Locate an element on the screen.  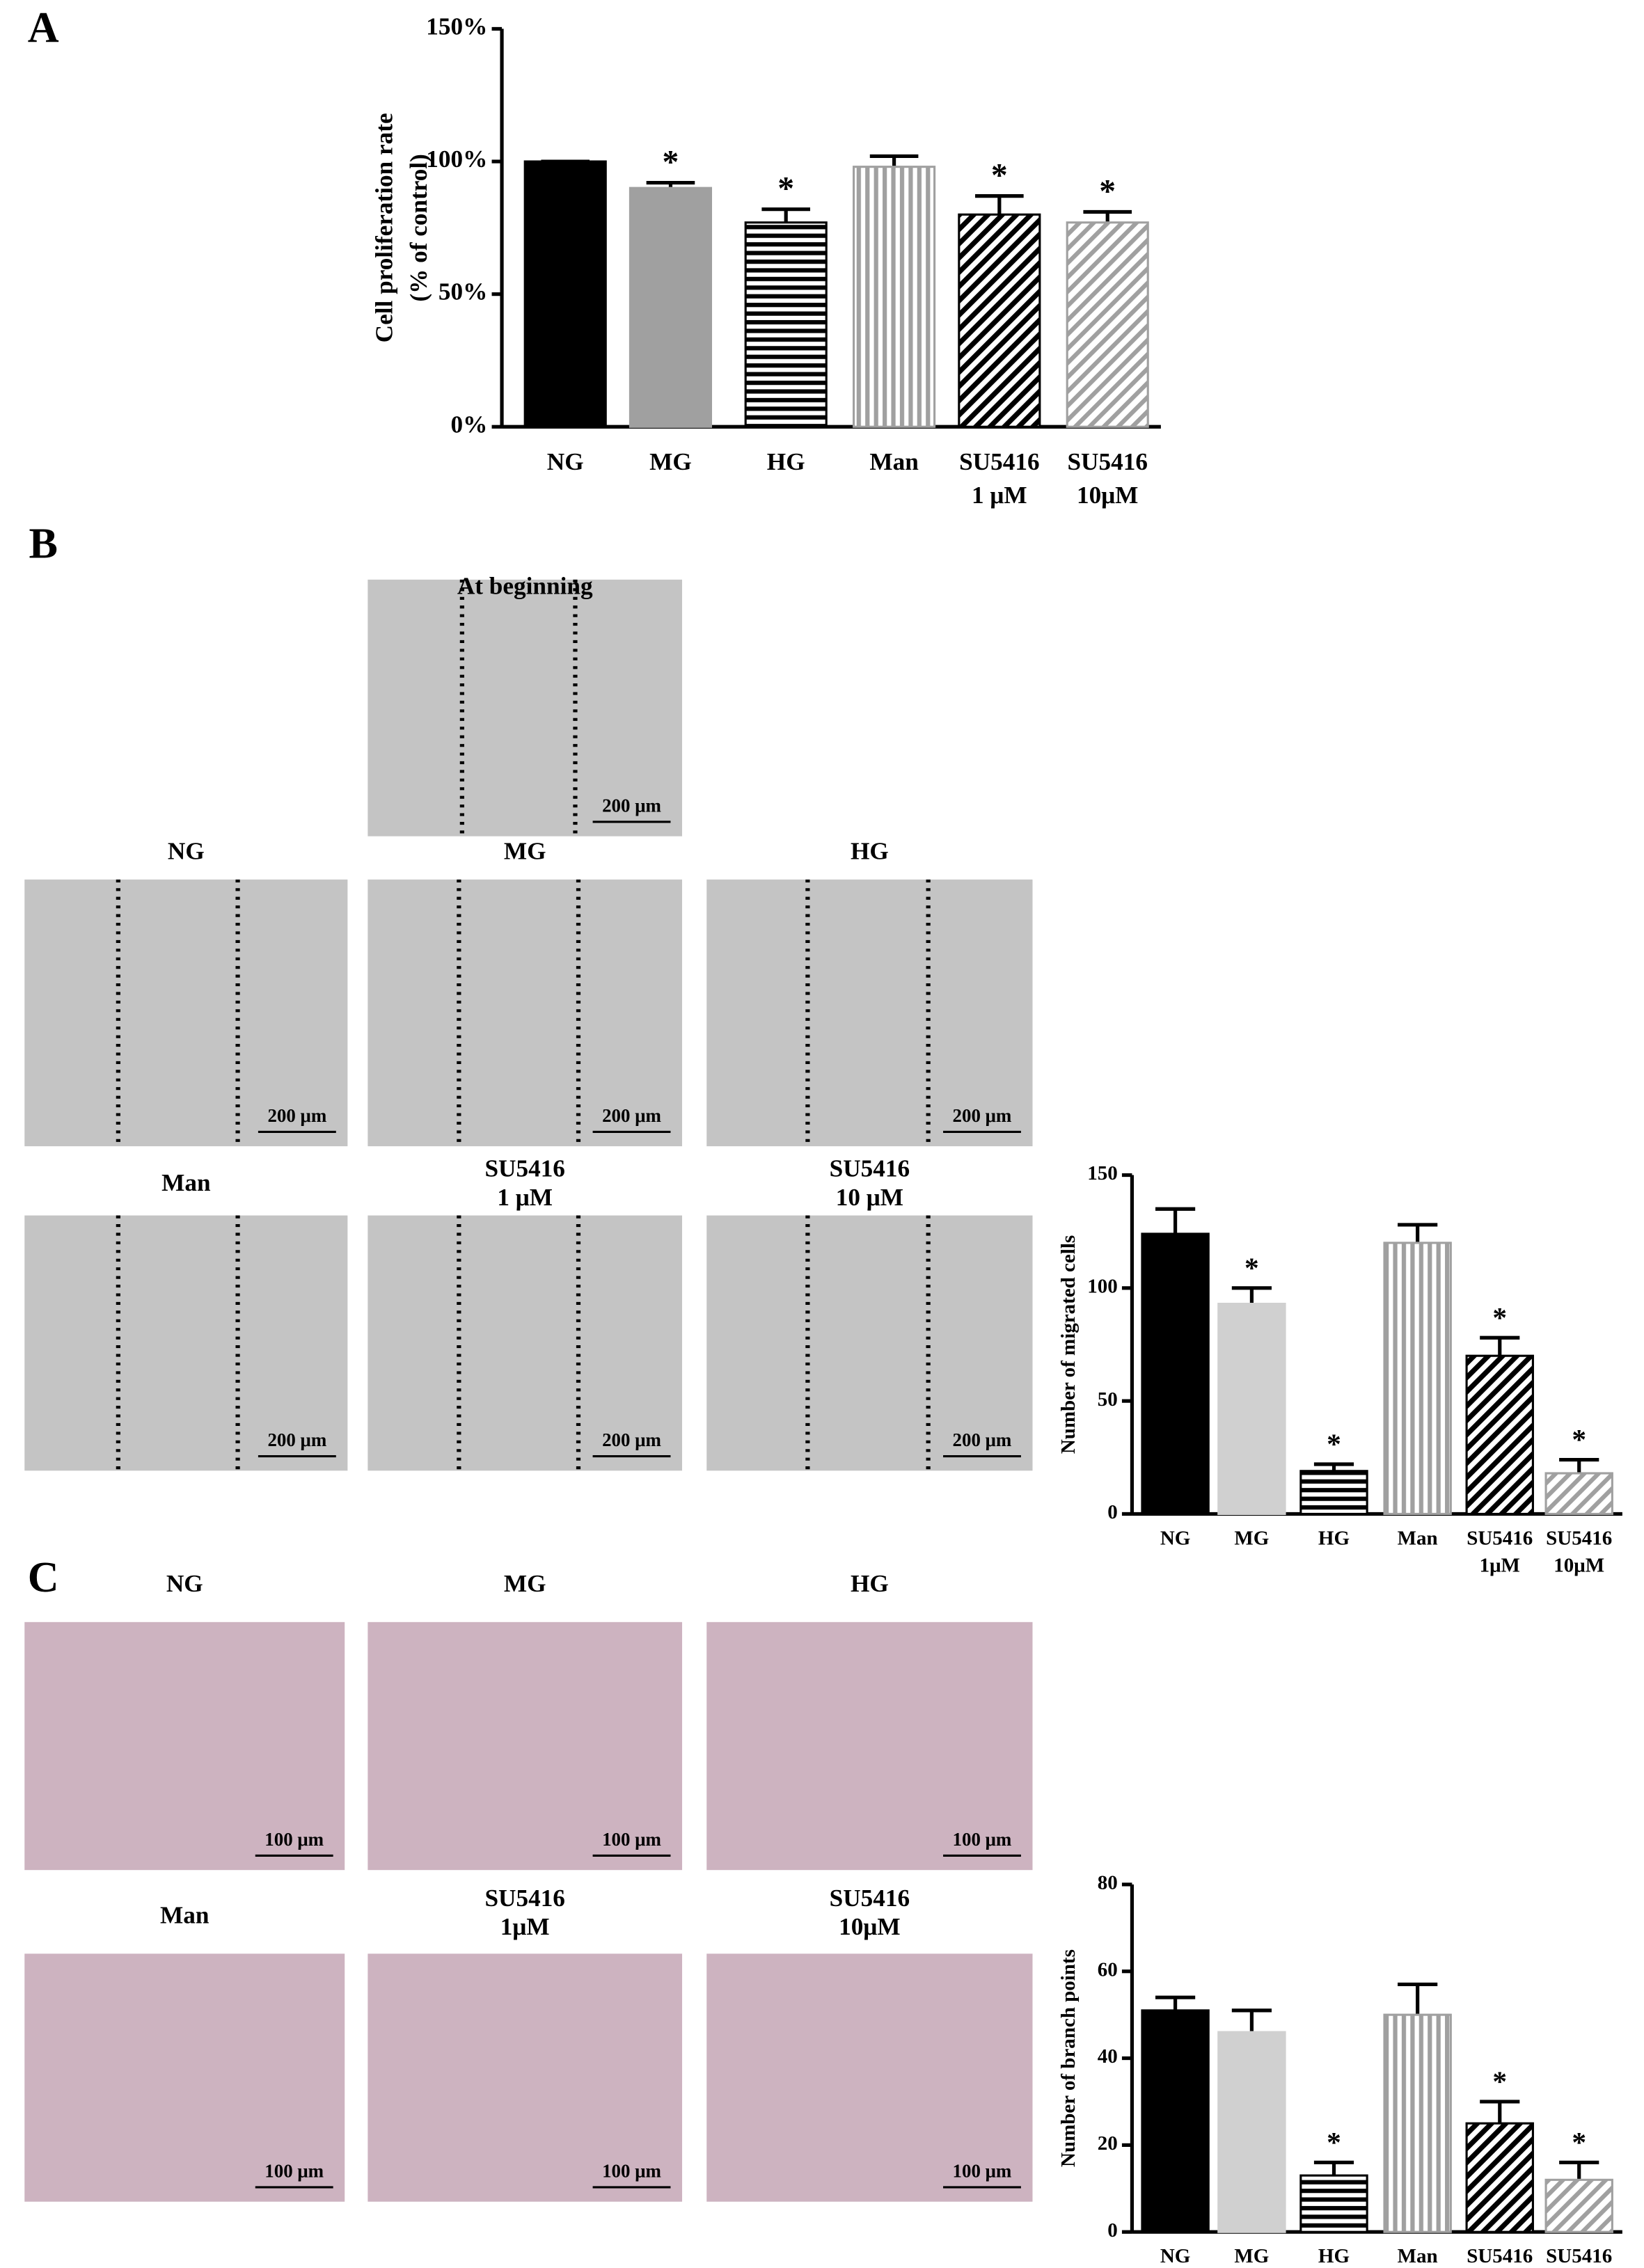
y-axis-label: Number of branch points is located at coordinates (1068, 2058).